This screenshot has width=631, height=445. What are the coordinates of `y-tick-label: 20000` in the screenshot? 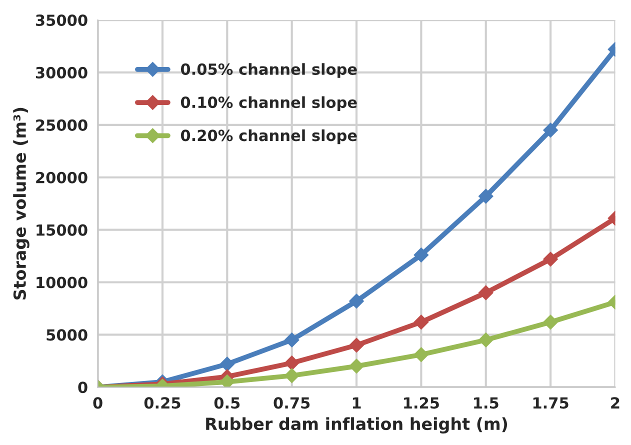 It's located at (62, 178).